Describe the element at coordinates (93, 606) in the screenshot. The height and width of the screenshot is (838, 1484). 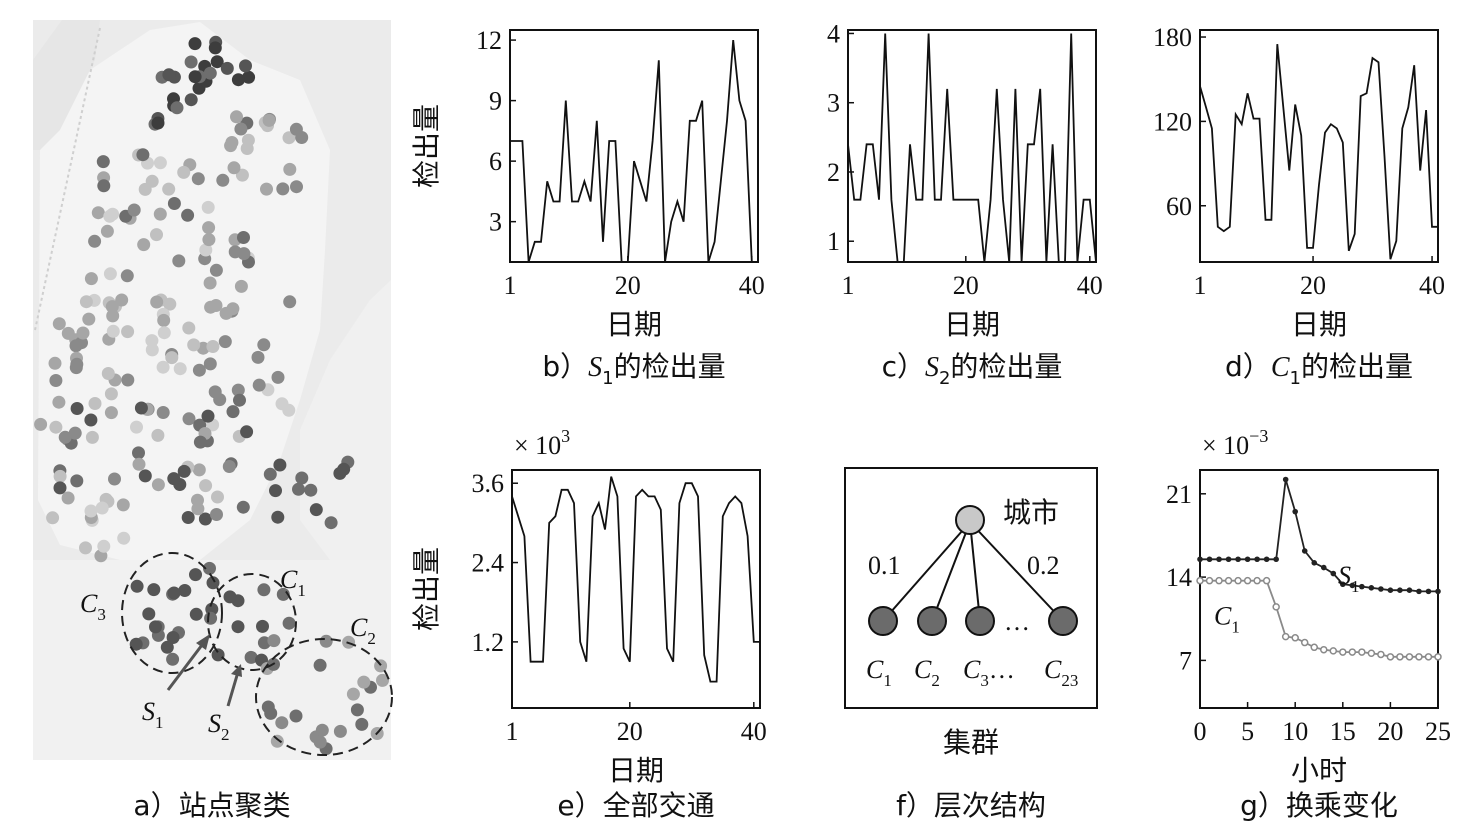
I see `label-c3: C3` at that location.